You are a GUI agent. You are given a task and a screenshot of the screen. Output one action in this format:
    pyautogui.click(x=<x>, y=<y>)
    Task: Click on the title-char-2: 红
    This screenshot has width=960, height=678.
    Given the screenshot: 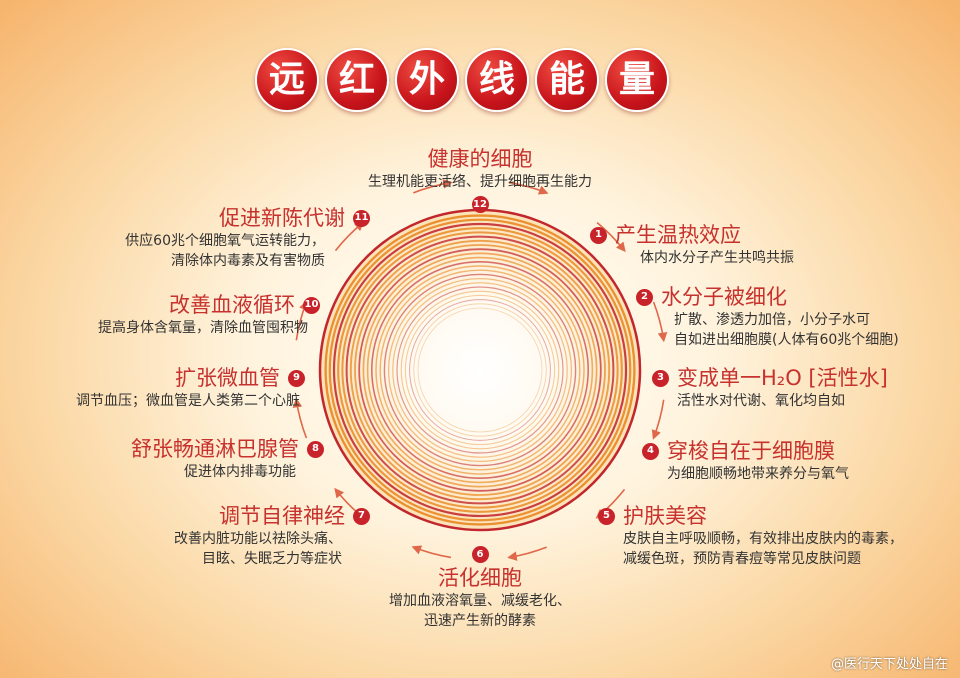 What is the action you would take?
    pyautogui.click(x=357, y=80)
    